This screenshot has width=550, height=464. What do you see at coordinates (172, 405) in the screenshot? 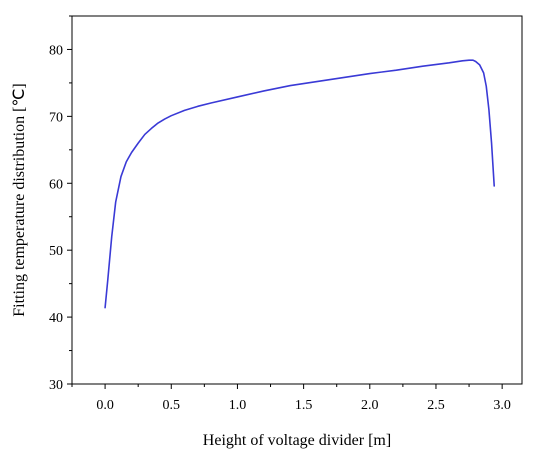
I see `x-tick-label: 0.5` at bounding box center [172, 405].